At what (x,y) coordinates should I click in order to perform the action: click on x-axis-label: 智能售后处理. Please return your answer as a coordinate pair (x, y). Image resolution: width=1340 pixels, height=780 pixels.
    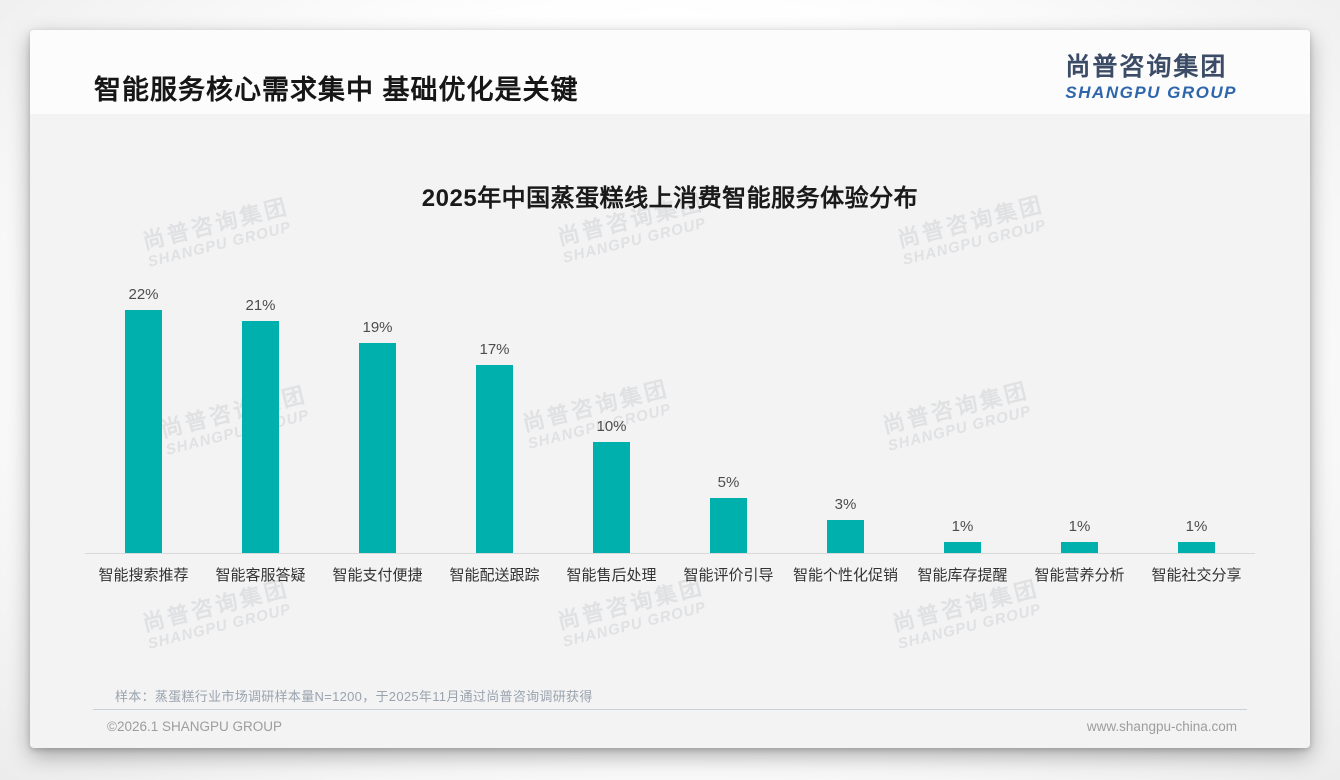
    Looking at the image, I should click on (611, 575).